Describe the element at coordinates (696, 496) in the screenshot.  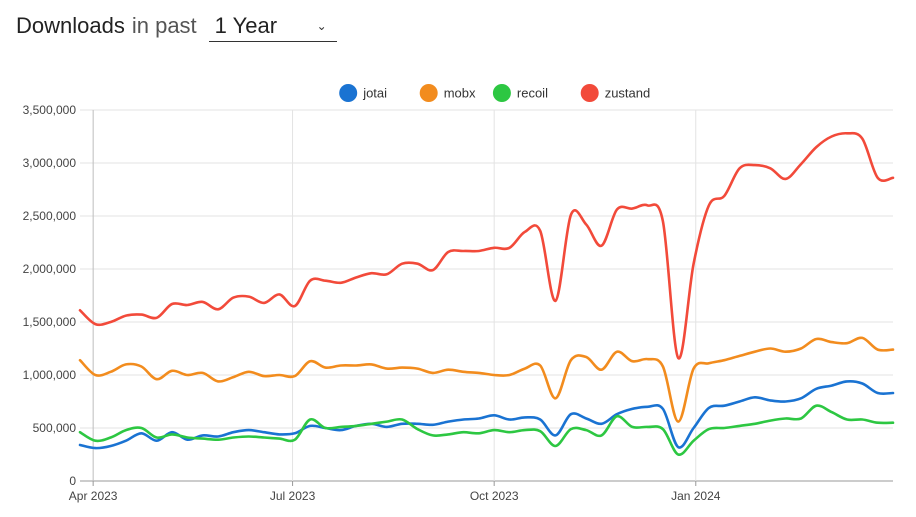
I see `x-tick-label: Jan 2024` at that location.